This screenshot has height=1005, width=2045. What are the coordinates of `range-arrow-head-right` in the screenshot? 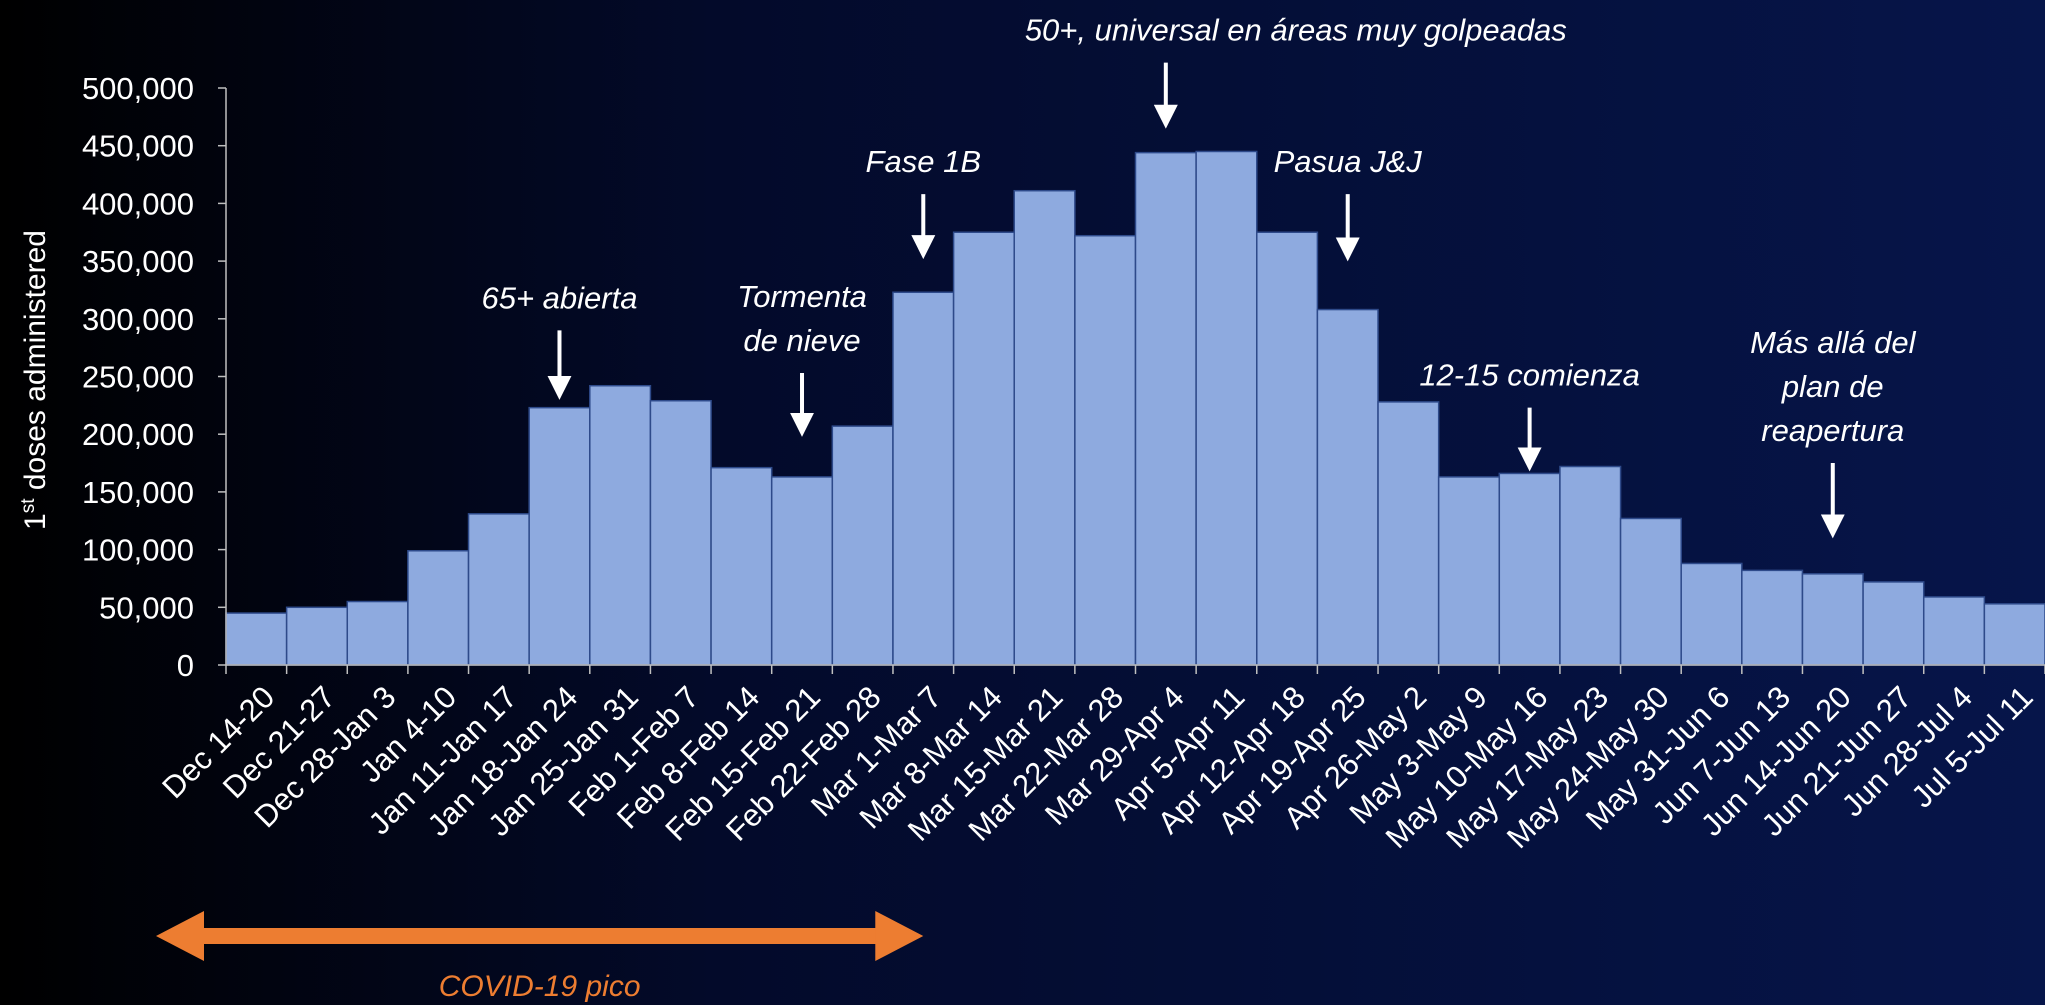 It's located at (899, 936).